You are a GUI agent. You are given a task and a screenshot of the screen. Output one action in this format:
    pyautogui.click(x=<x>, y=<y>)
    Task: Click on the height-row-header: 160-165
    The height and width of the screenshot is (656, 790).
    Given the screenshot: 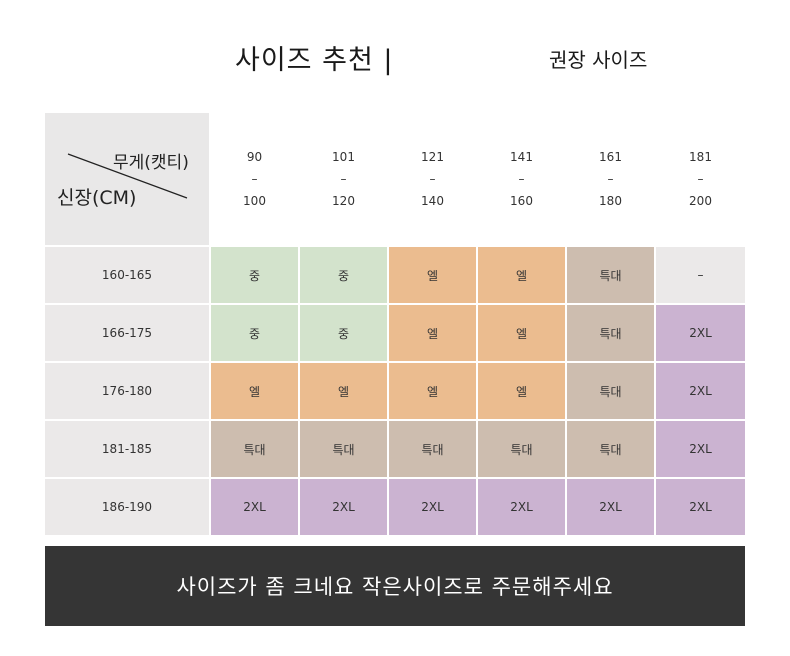 What is the action you would take?
    pyautogui.click(x=127, y=275)
    